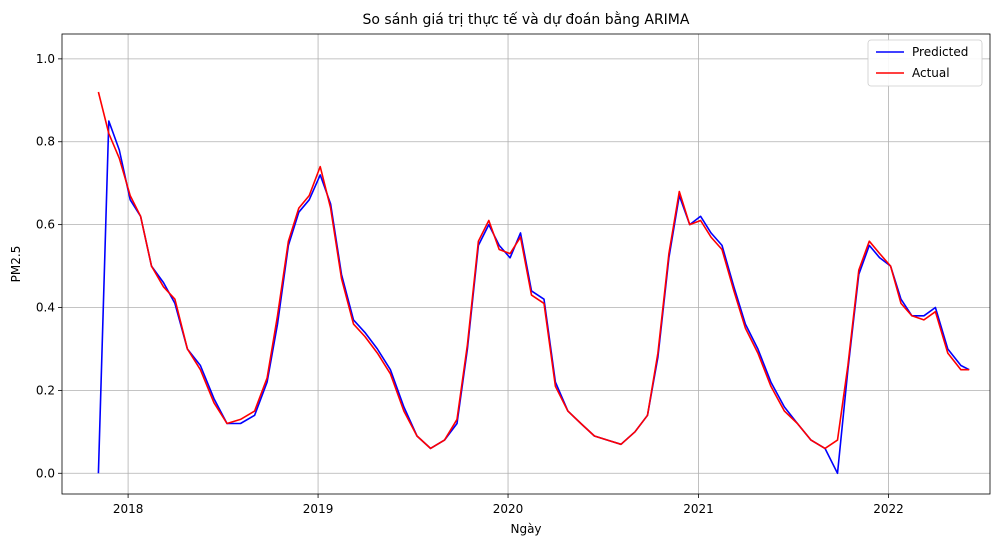 This screenshot has width=1001, height=548. Describe the element at coordinates (45, 142) in the screenshot. I see `y-tick-label: 0.8` at that location.